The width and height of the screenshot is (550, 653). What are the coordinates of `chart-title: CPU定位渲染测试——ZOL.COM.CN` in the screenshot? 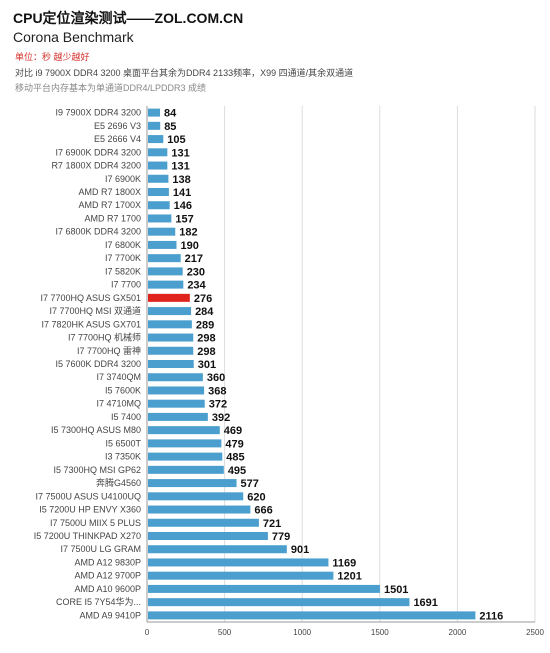 It's located at (128, 18).